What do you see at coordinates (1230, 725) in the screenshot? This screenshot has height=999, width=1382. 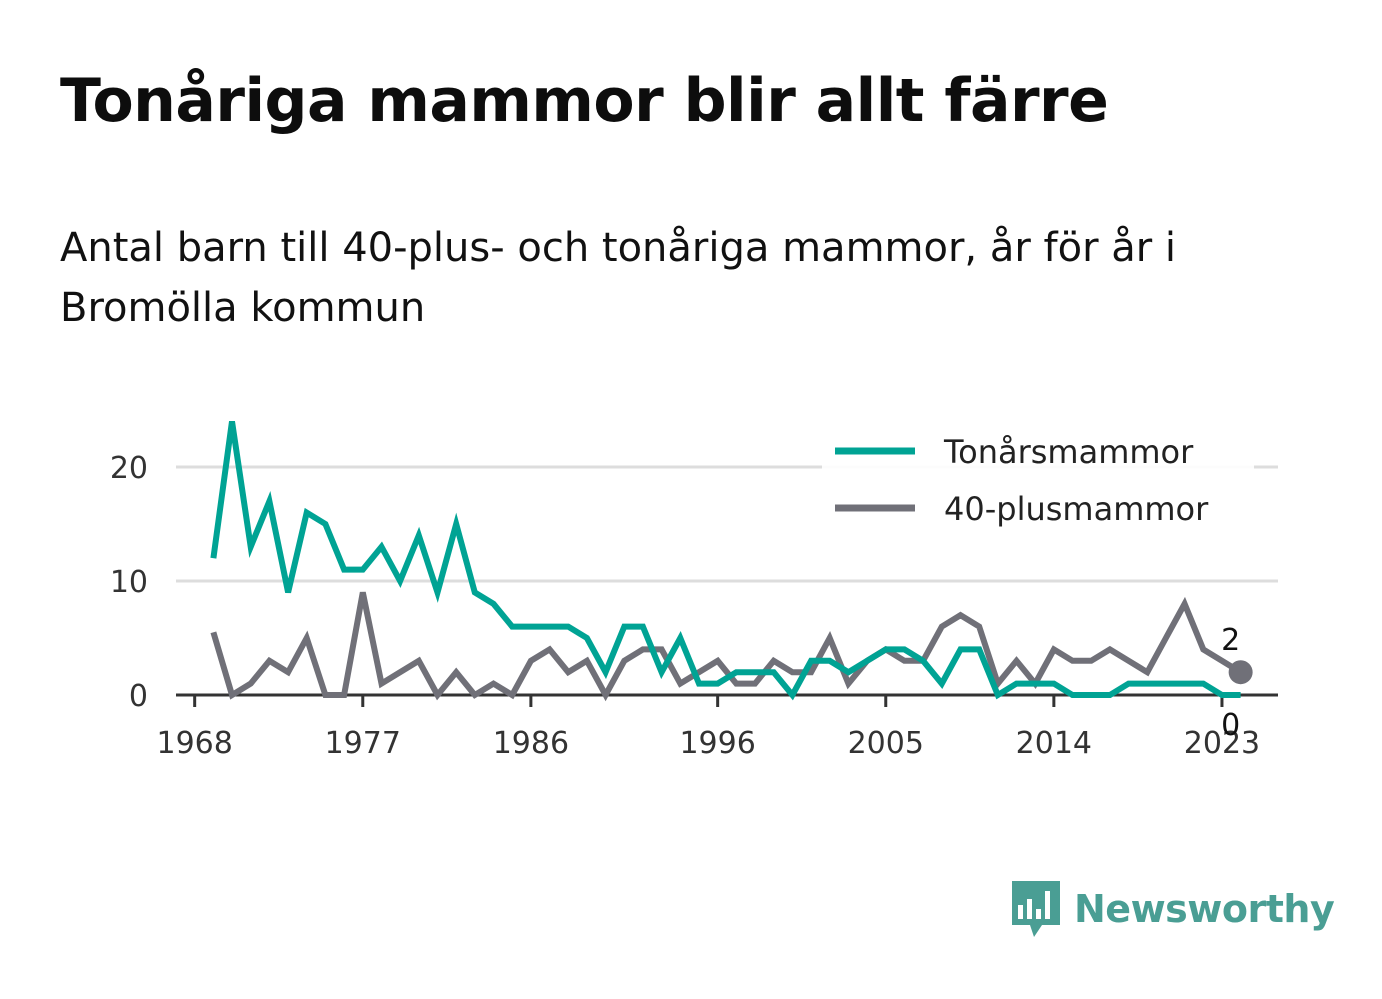 I see `end-label-tonars: 0` at bounding box center [1230, 725].